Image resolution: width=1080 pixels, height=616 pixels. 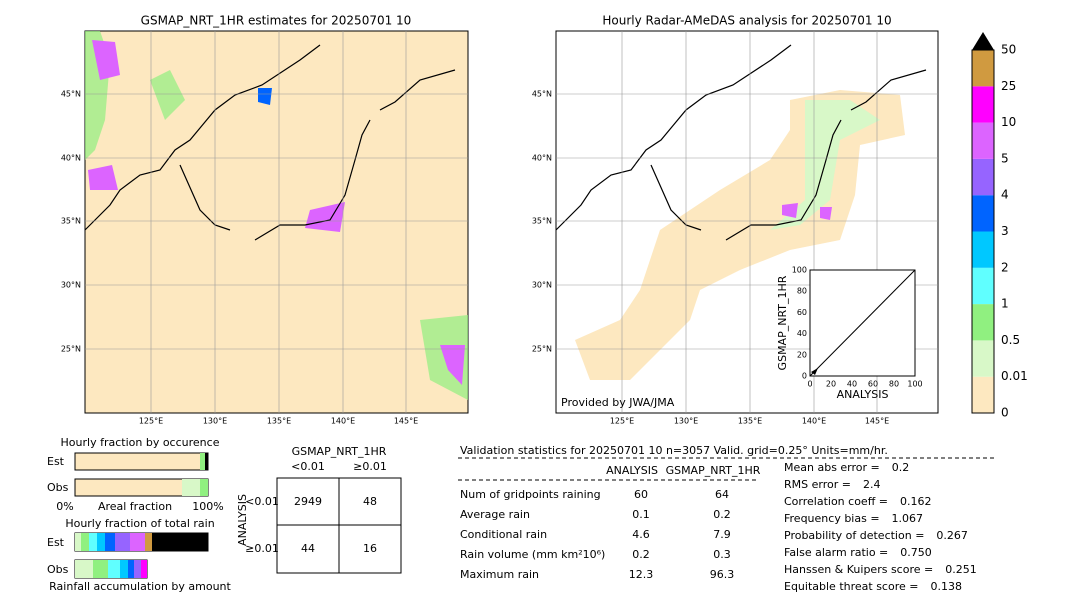 I want to click on label: Rainfall accumulation by amount, so click(x=140, y=586).